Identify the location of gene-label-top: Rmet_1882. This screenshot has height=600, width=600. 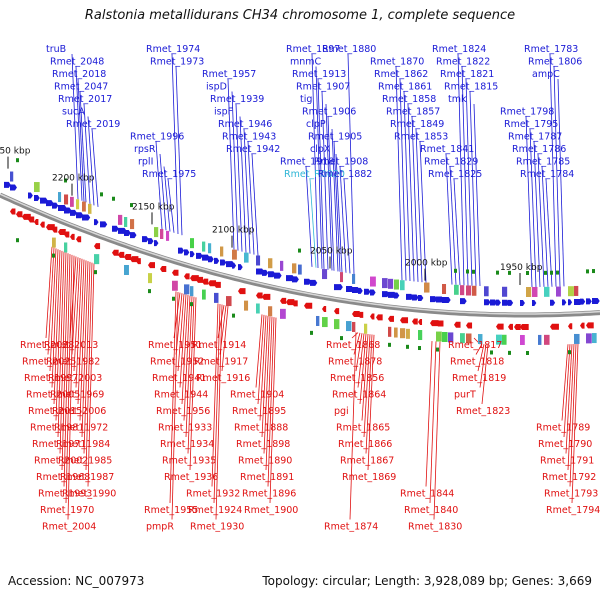
(345, 174).